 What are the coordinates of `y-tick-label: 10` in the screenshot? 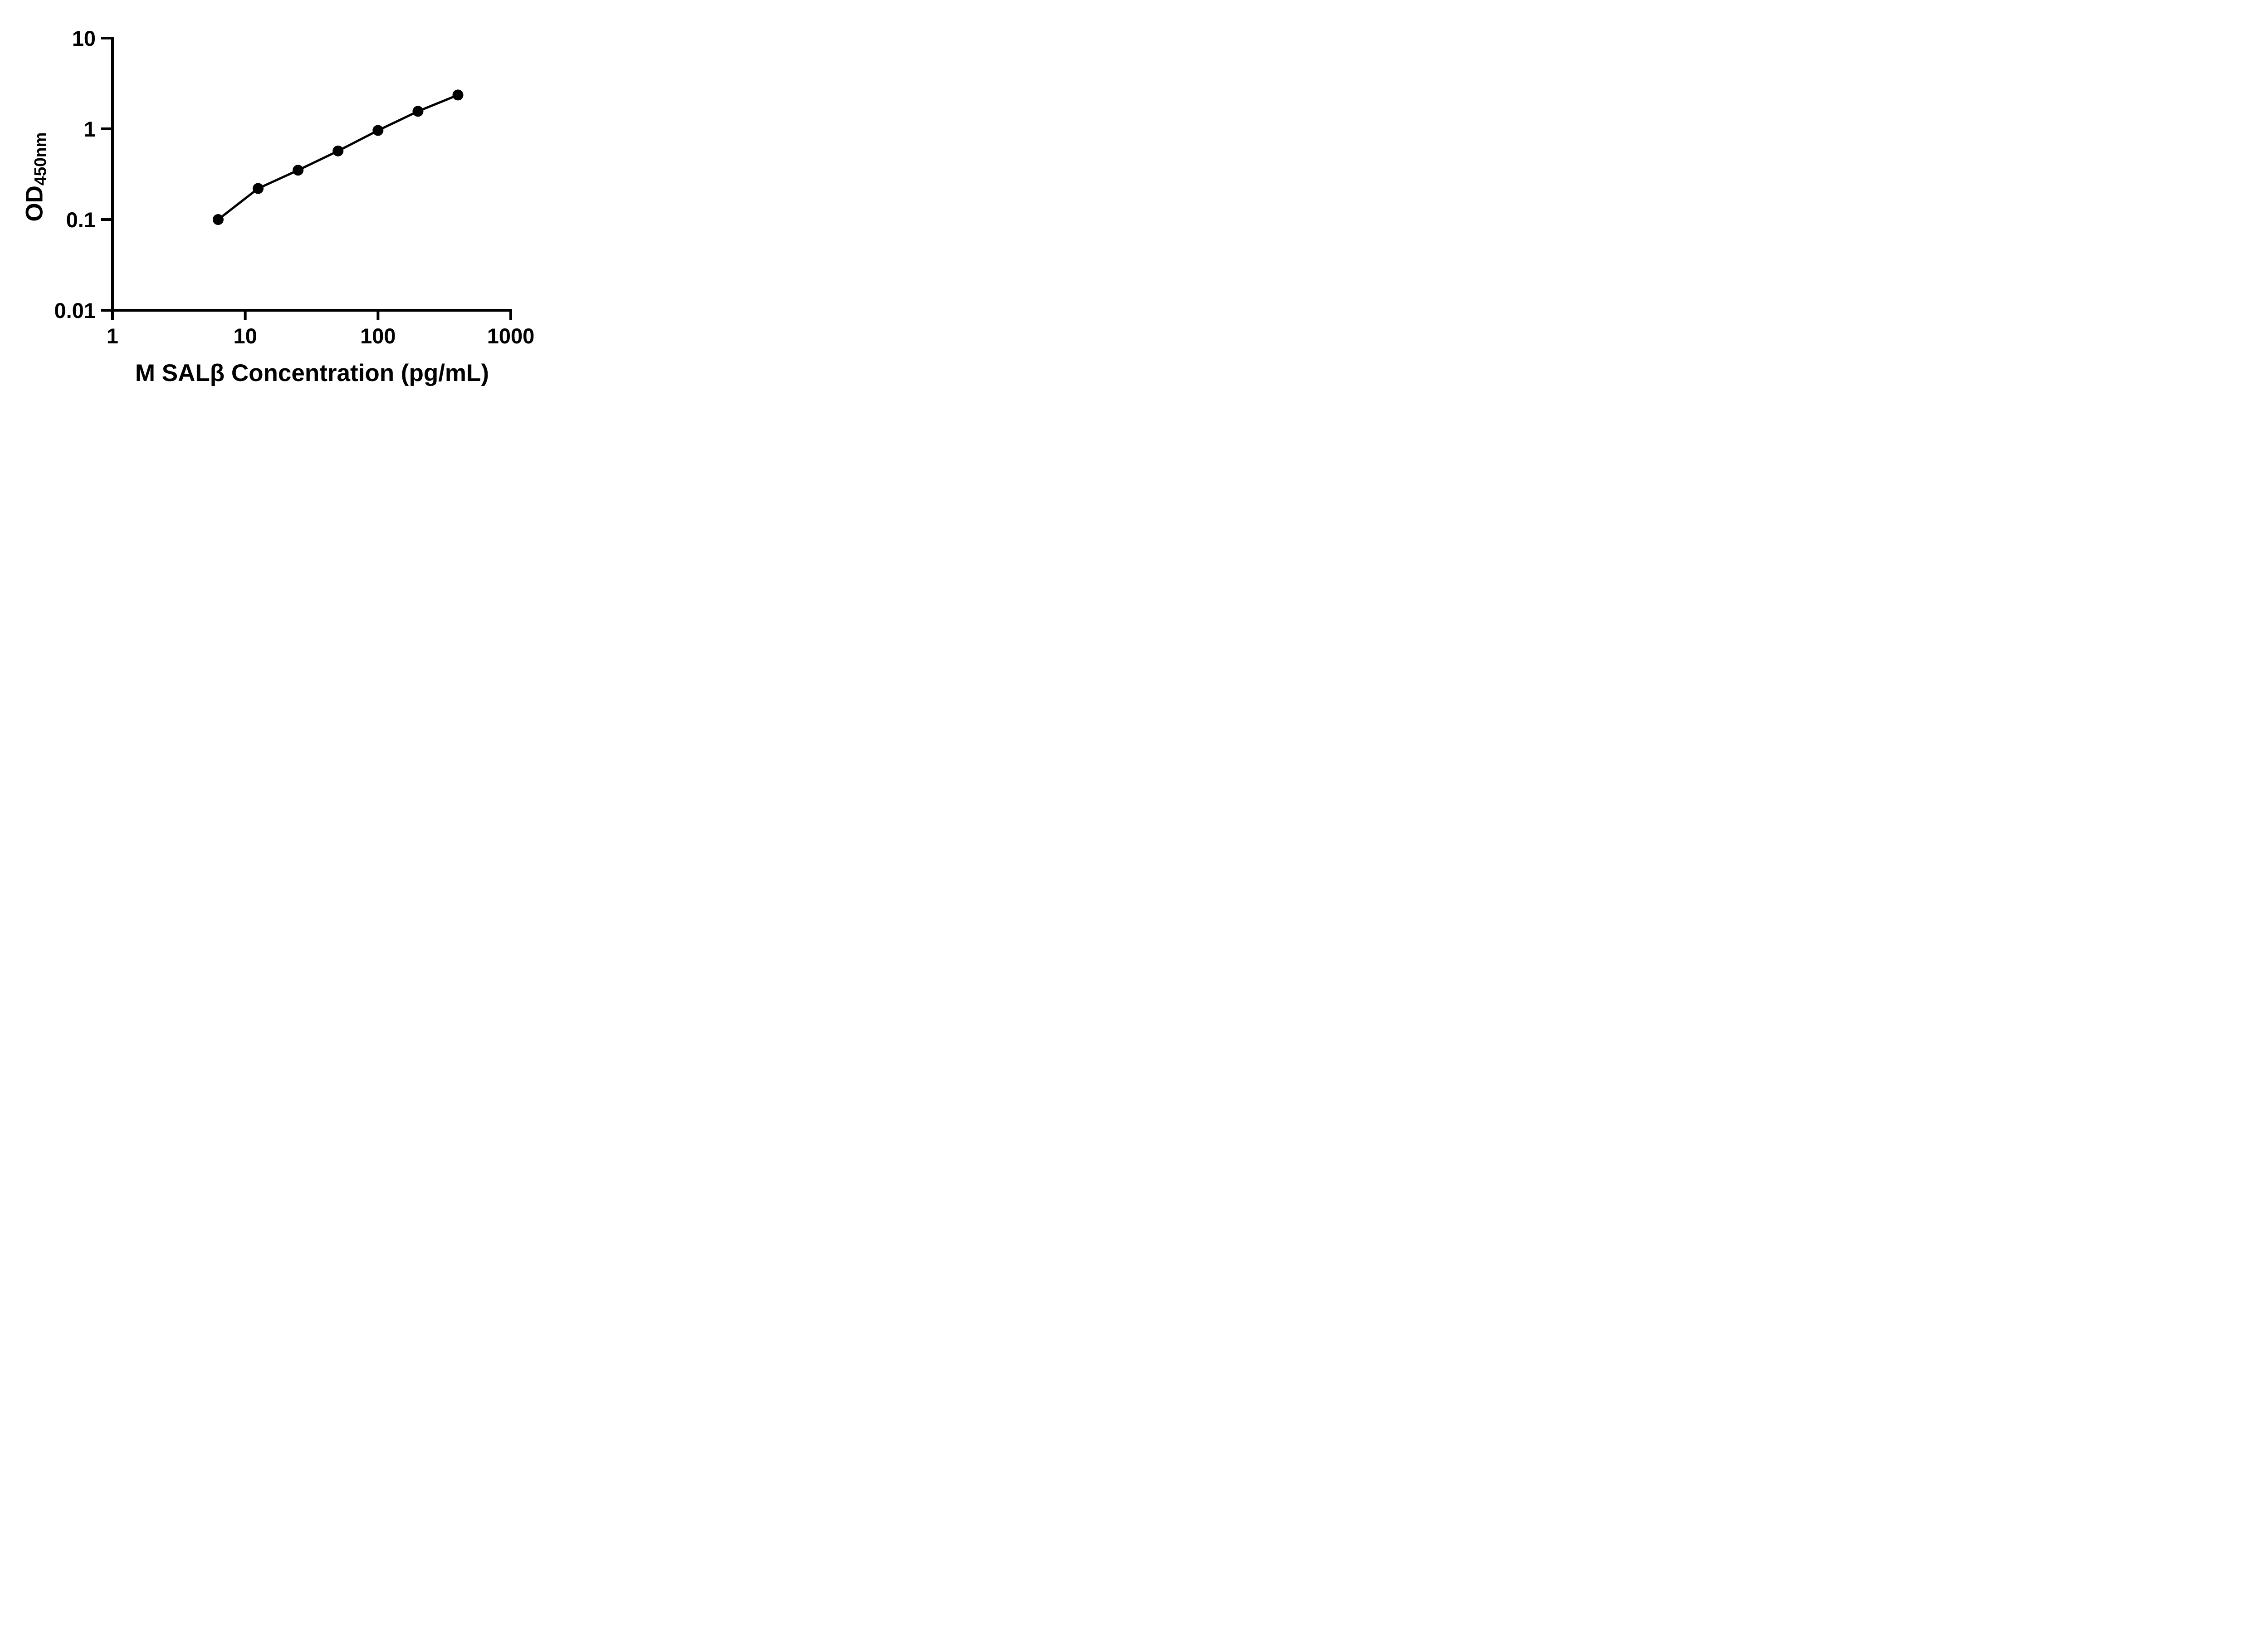 It's located at (84, 38).